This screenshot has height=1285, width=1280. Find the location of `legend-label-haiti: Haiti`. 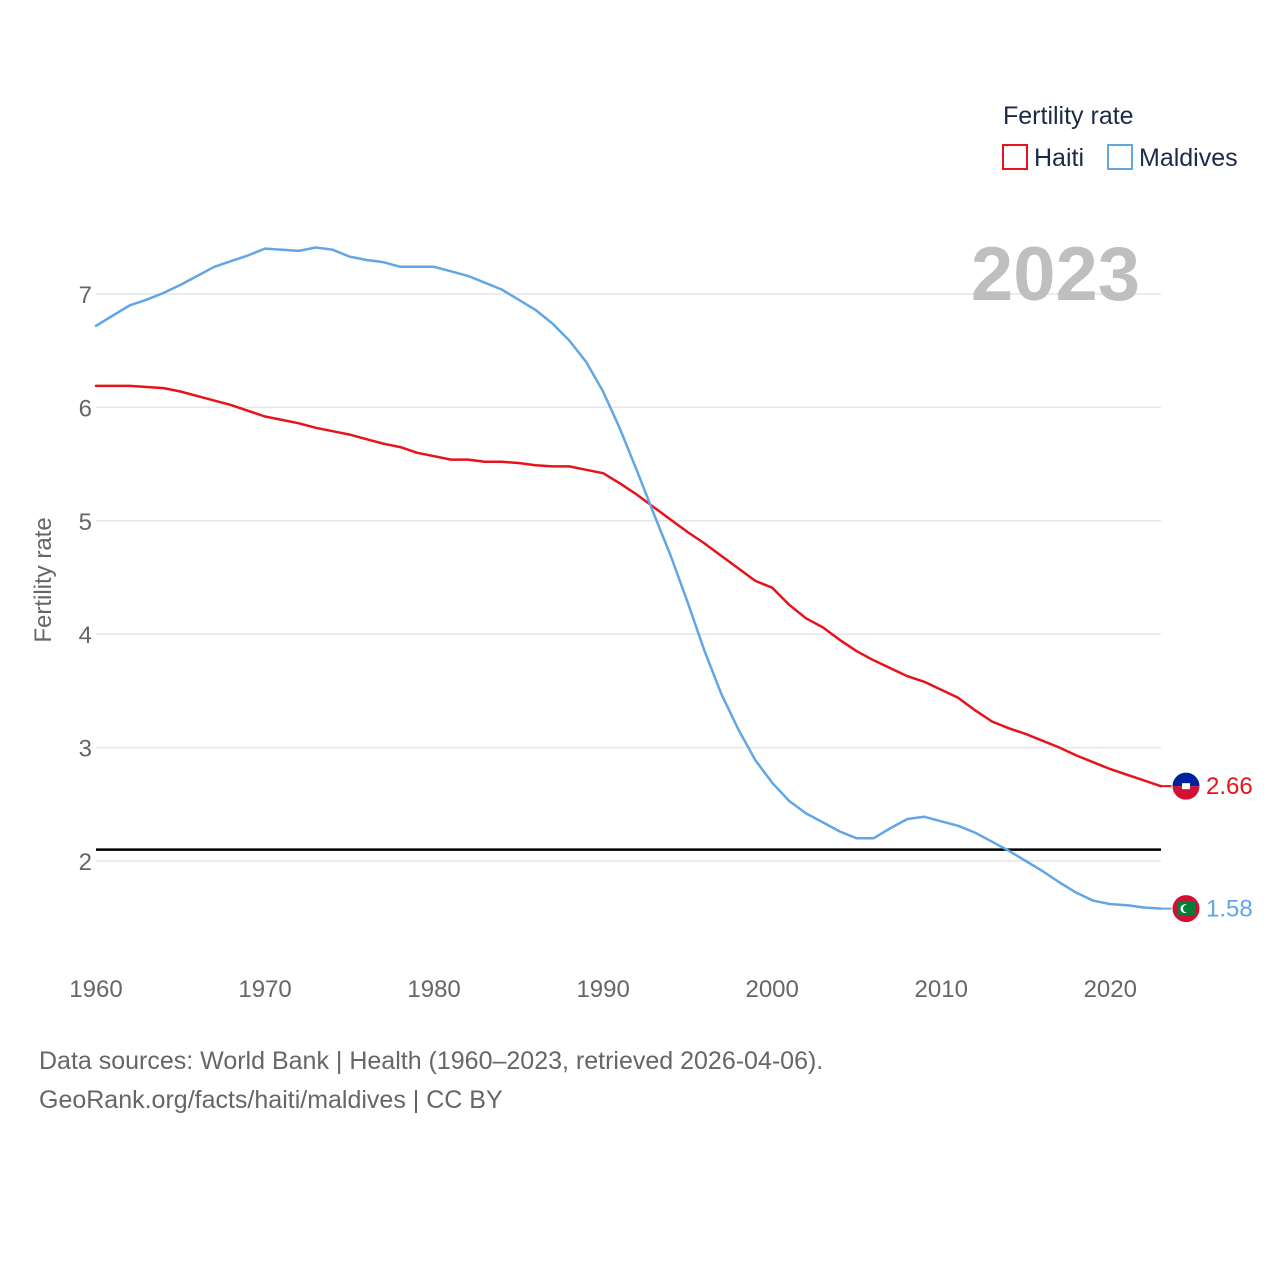

legend-label-haiti: Haiti is located at coordinates (1059, 158).